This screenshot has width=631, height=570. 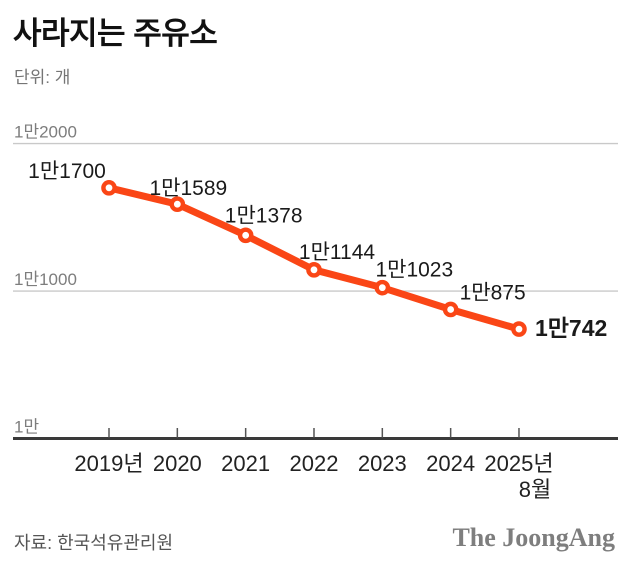 What do you see at coordinates (177, 463) in the screenshot?
I see `x-tick-label: 2020` at bounding box center [177, 463].